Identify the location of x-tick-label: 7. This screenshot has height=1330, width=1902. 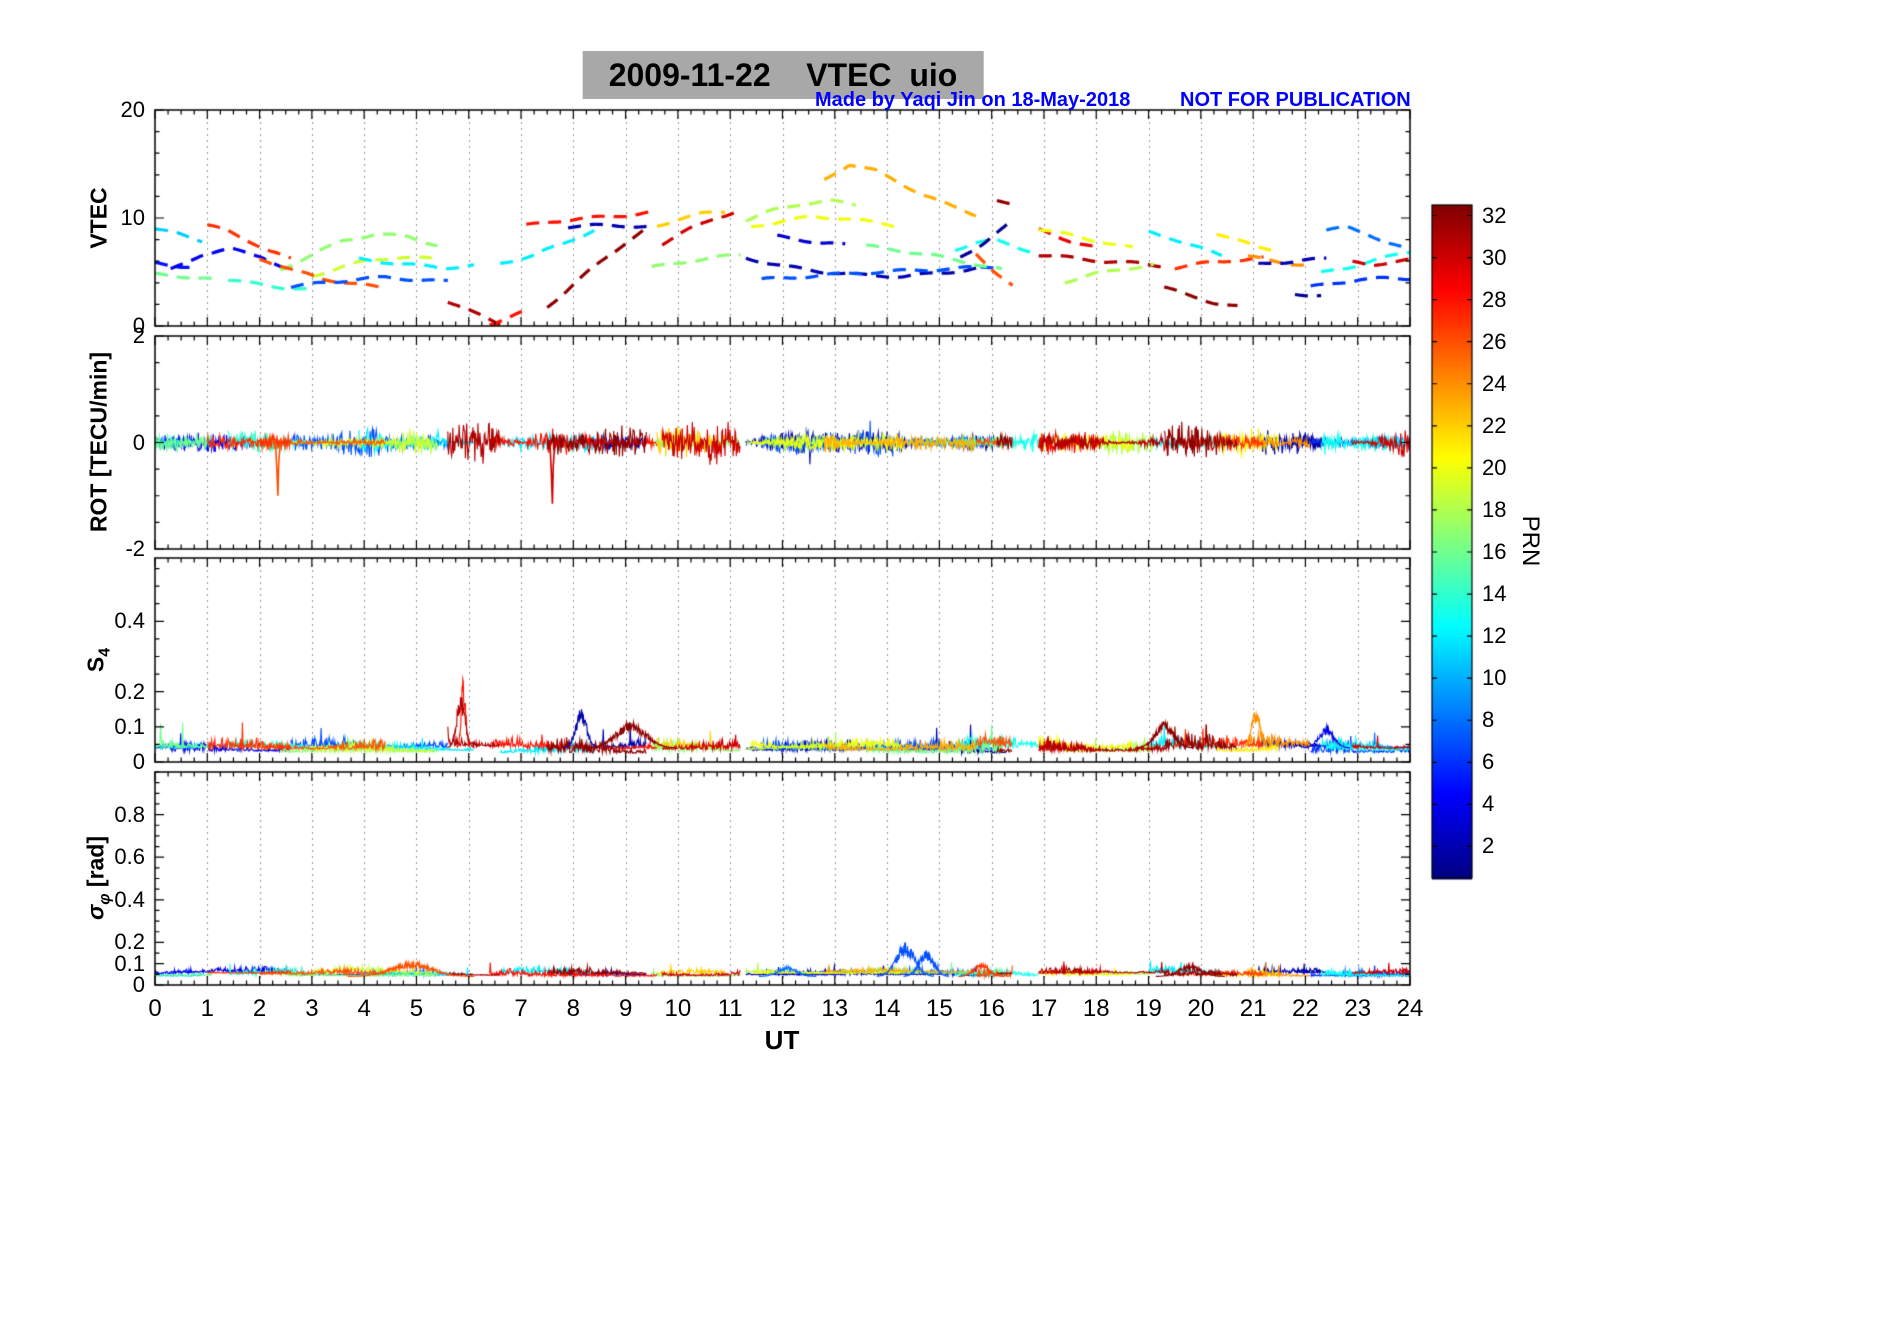
(521, 1008).